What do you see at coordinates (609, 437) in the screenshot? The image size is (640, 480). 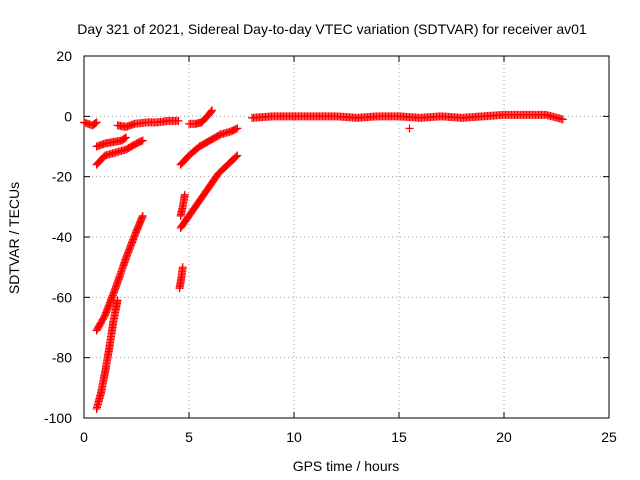 I see `x-tick-label: 25` at bounding box center [609, 437].